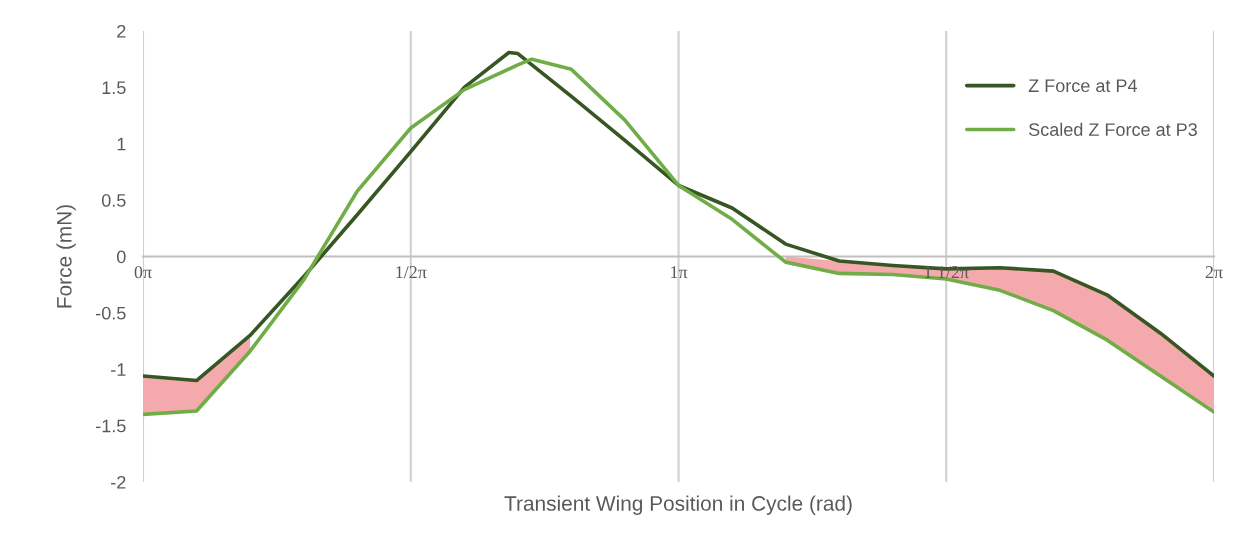  What do you see at coordinates (1083, 86) in the screenshot?
I see `legend-label: Z Force at P4` at bounding box center [1083, 86].